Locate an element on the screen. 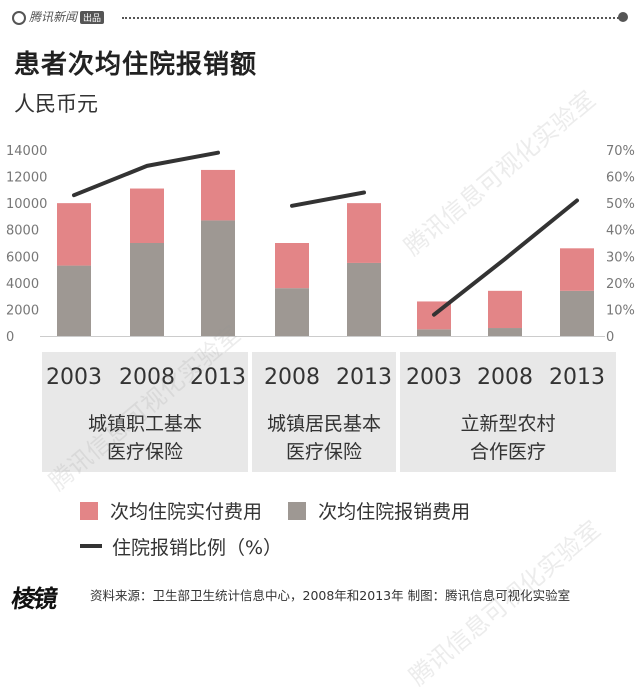 The width and height of the screenshot is (640, 692). y-right-tick-label: 70% is located at coordinates (620, 151).